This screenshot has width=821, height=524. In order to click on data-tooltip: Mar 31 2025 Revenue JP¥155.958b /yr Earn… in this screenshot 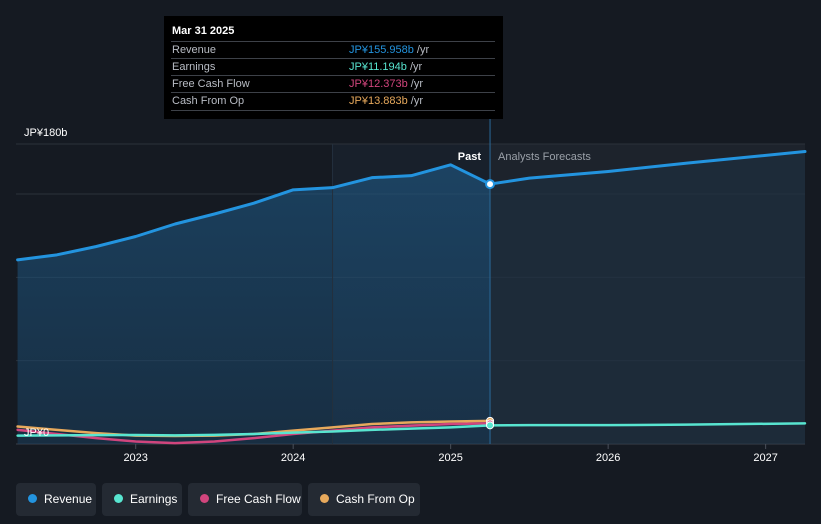, I will do `click(333, 67)`.